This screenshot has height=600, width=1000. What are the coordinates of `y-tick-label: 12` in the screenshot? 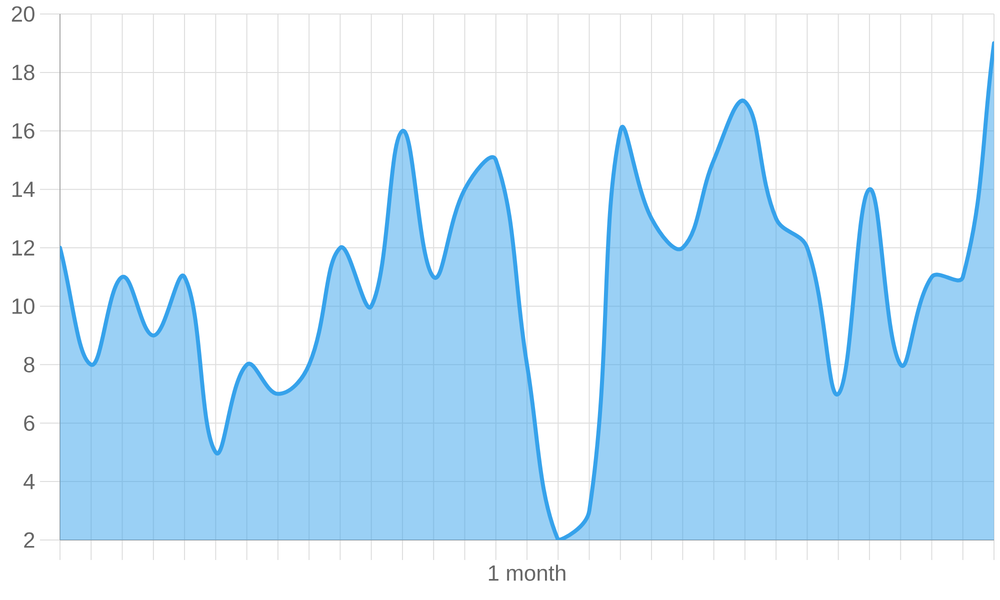 It's located at (23, 248).